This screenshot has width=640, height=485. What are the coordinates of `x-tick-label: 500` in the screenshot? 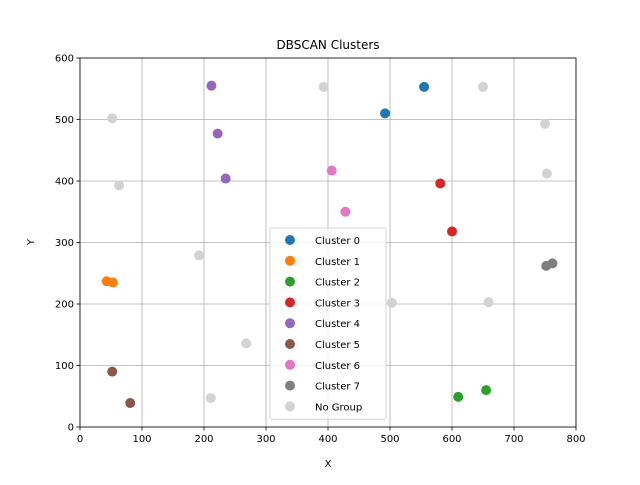 It's located at (389, 439).